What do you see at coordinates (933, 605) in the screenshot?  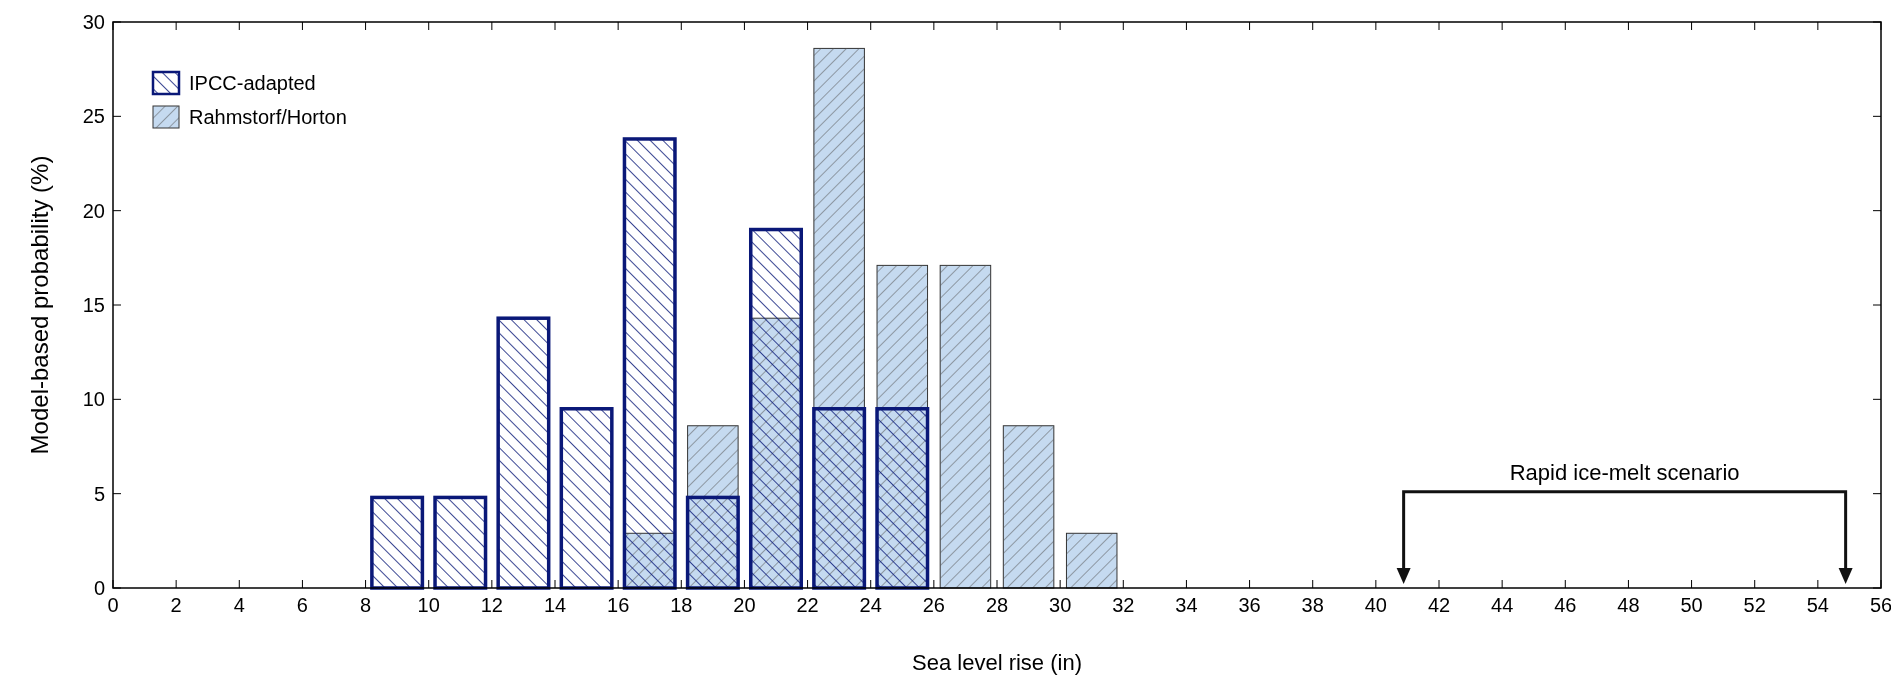 I see `x-tick-label: 26` at bounding box center [933, 605].